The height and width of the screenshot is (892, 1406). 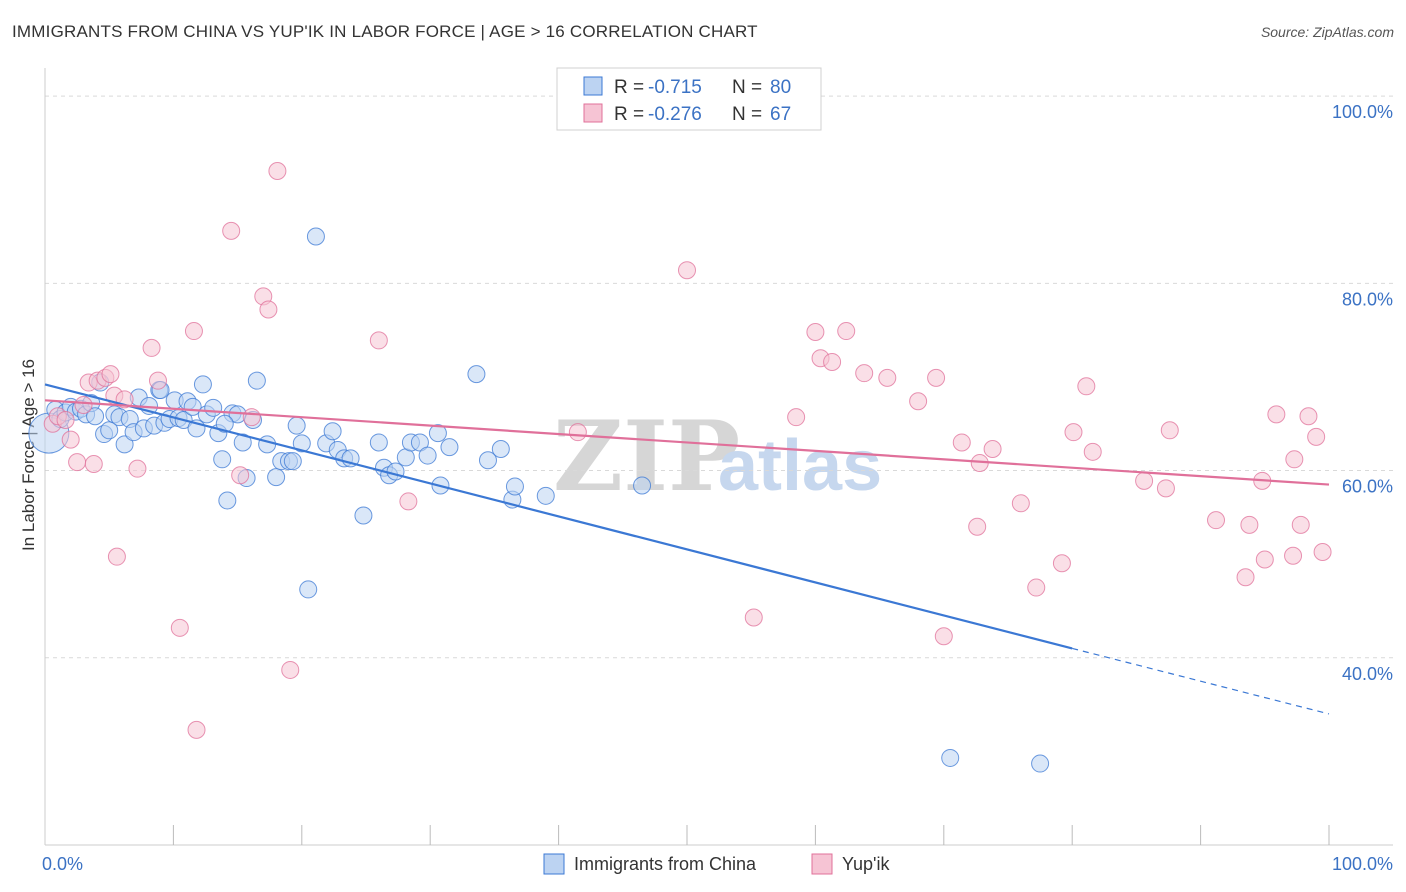 I want to click on watermark-zip: ZIP, so click(x=646, y=456).